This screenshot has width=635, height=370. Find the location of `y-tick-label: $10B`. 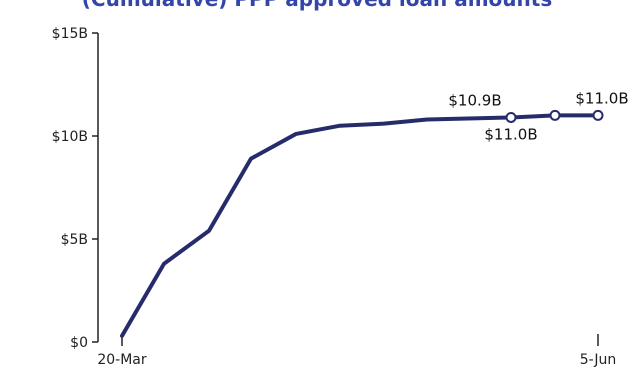

y-tick-label: $10B is located at coordinates (70, 137).